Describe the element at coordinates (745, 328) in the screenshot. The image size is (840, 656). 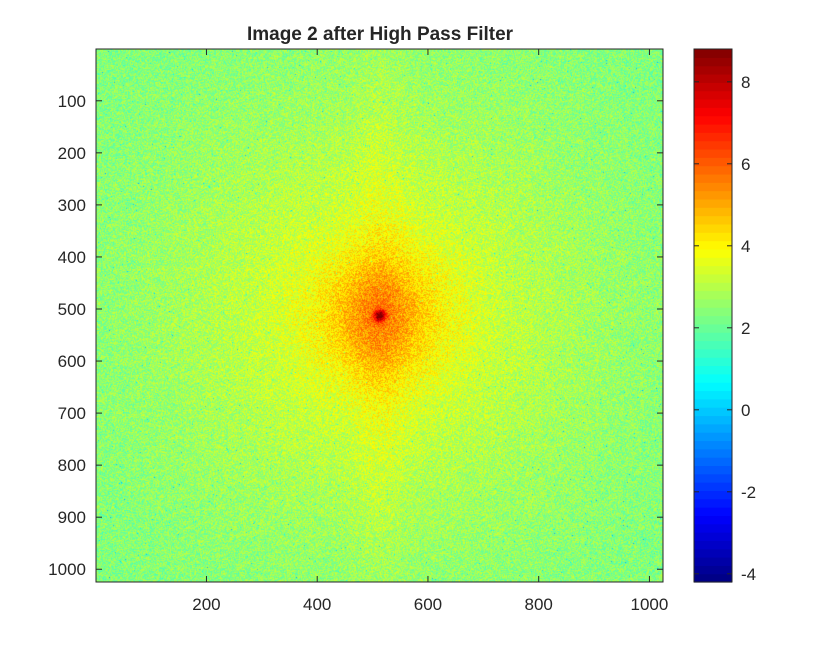
I see `colorbar-tick-label: 2` at that location.